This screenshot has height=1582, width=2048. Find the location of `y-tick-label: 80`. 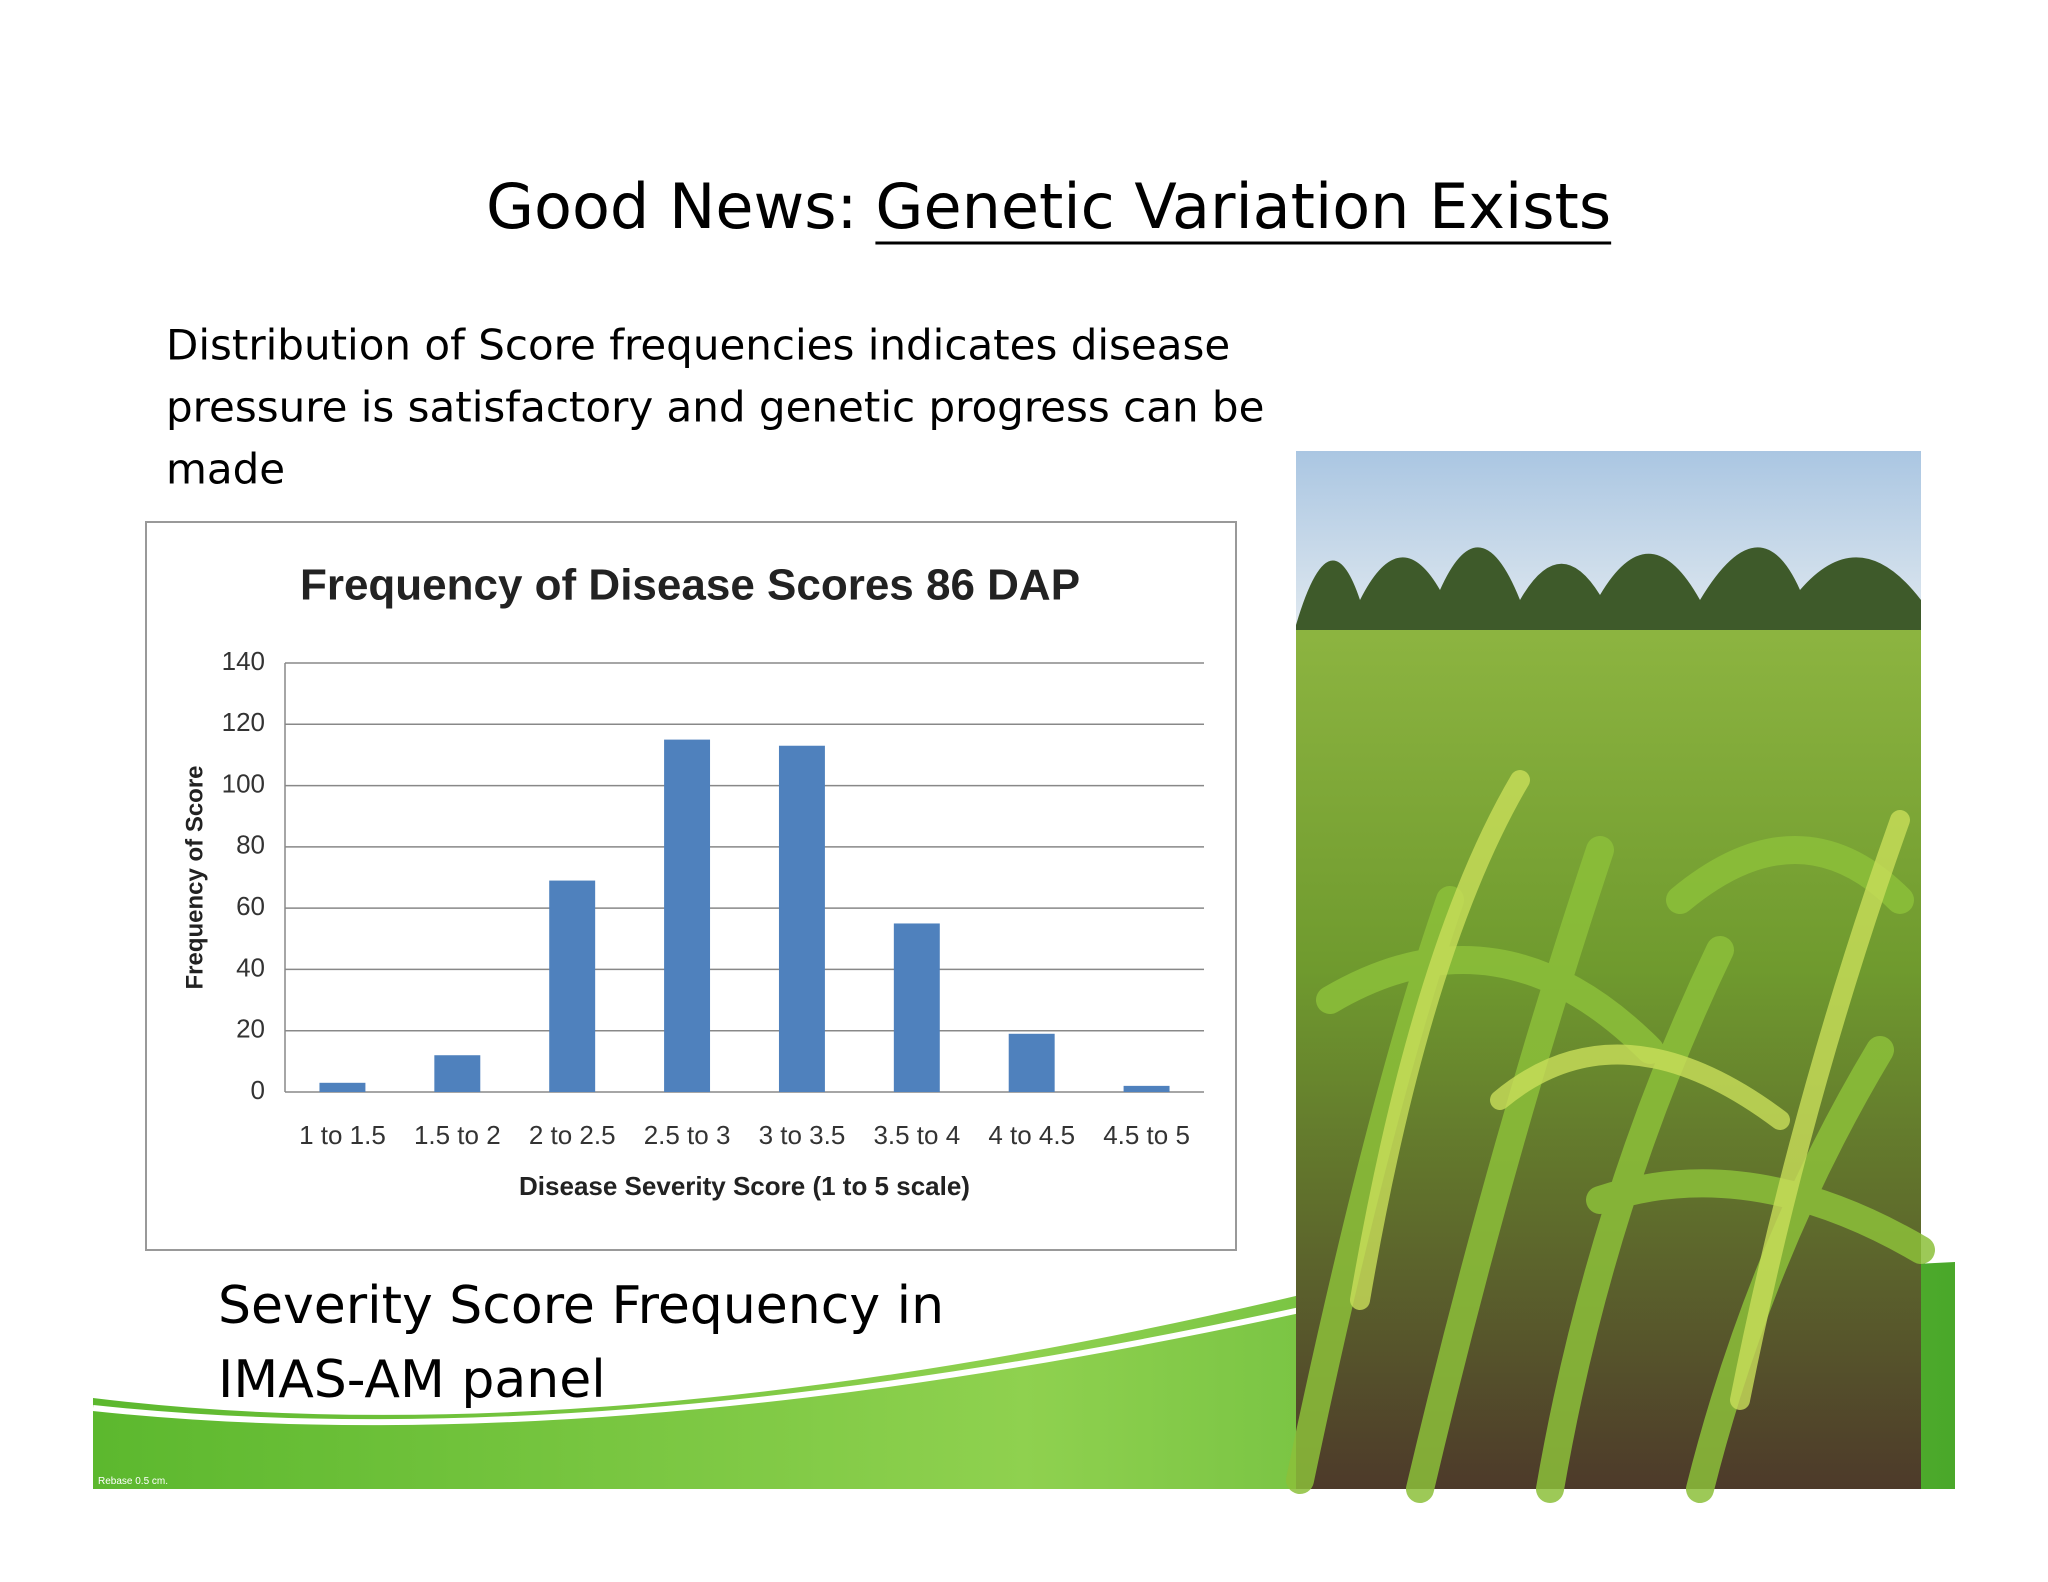

y-tick-label: 80 is located at coordinates (250, 845).